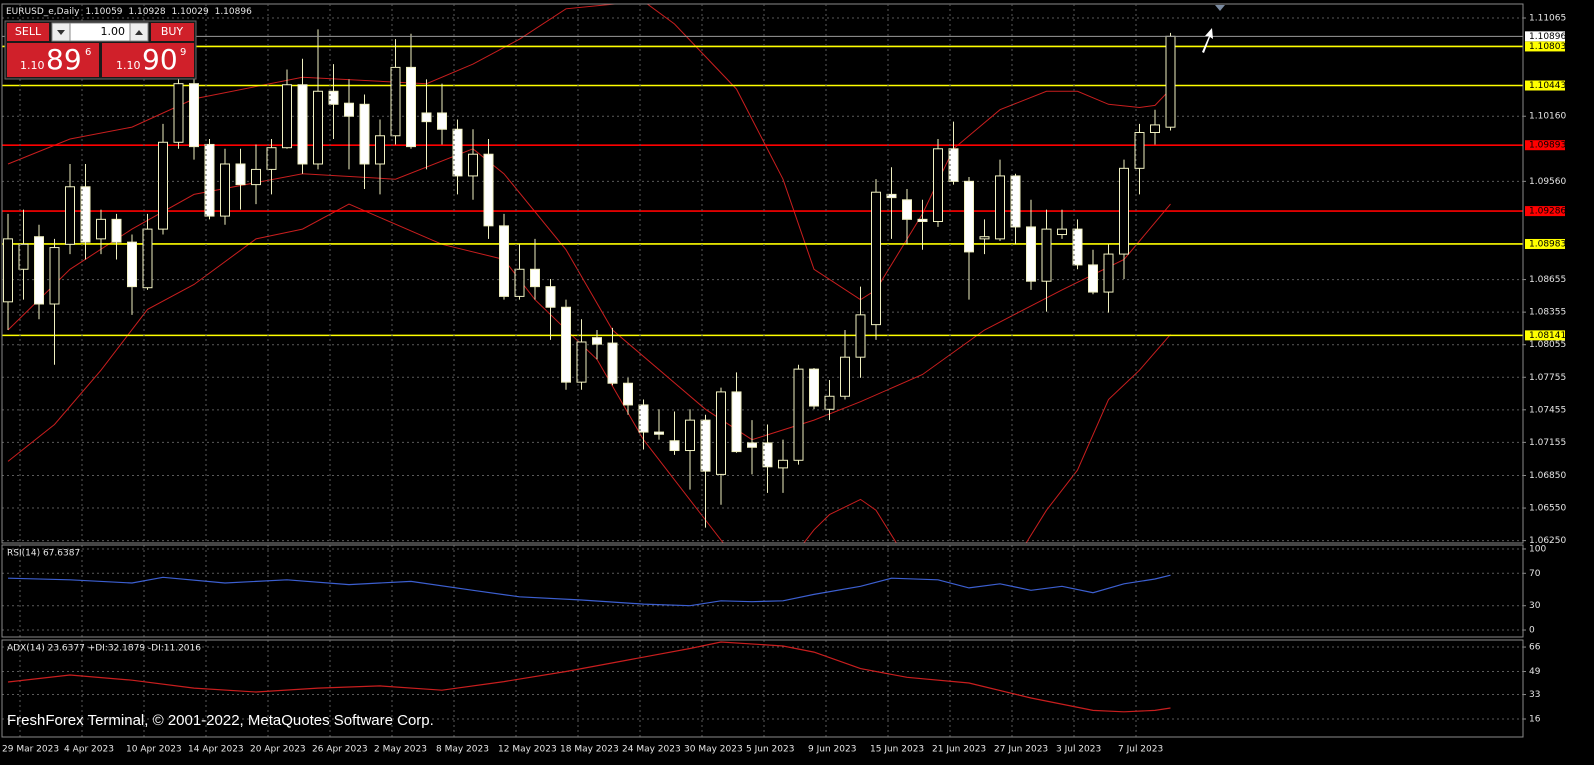 The height and width of the screenshot is (765, 1594). Describe the element at coordinates (190, 12) in the screenshot. I see `header-low: 1.10029` at that location.